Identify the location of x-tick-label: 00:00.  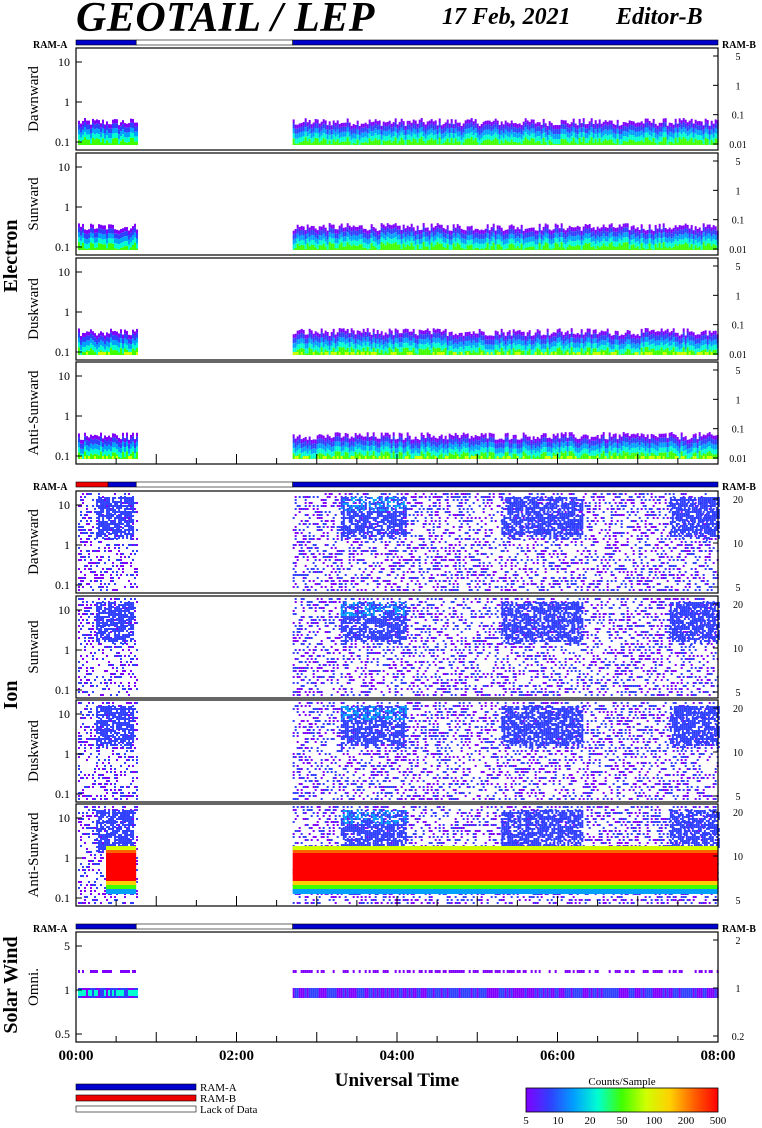
(76, 1056).